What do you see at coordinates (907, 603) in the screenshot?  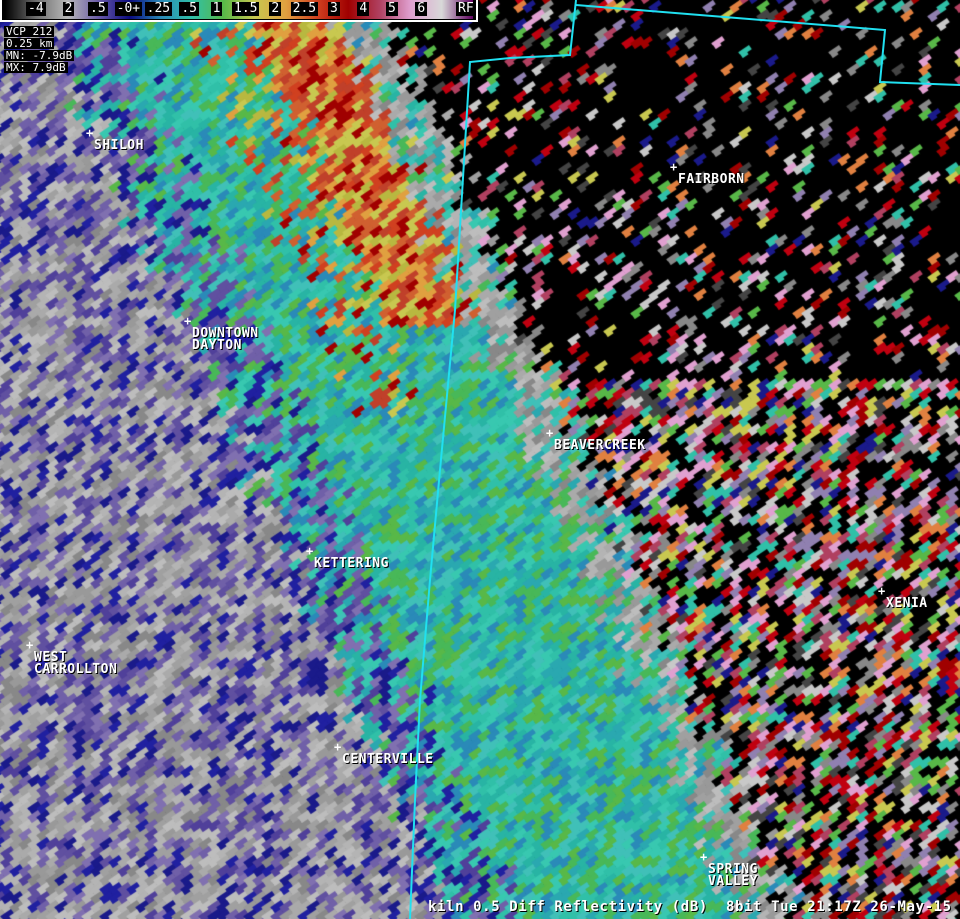 I see `city-label: XENIA` at bounding box center [907, 603].